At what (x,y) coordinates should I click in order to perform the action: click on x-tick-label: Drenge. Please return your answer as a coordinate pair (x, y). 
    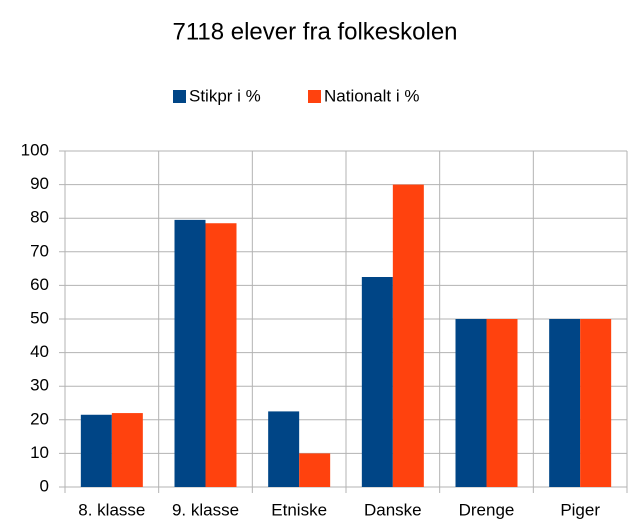
    Looking at the image, I should click on (487, 509).